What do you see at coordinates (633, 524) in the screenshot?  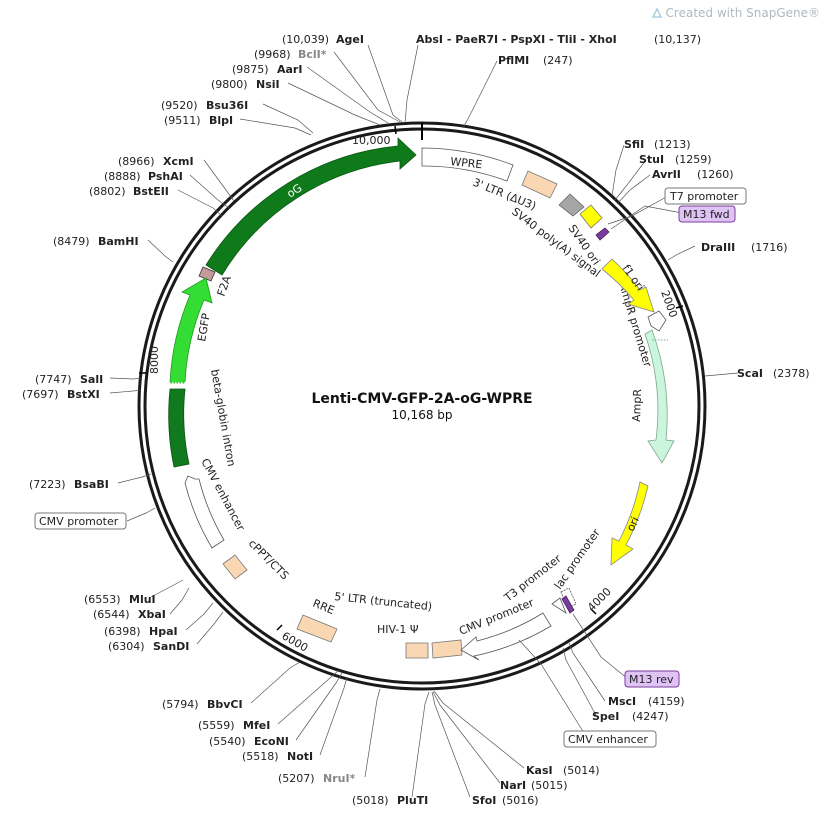 I see `feature-label-ori: ori` at bounding box center [633, 524].